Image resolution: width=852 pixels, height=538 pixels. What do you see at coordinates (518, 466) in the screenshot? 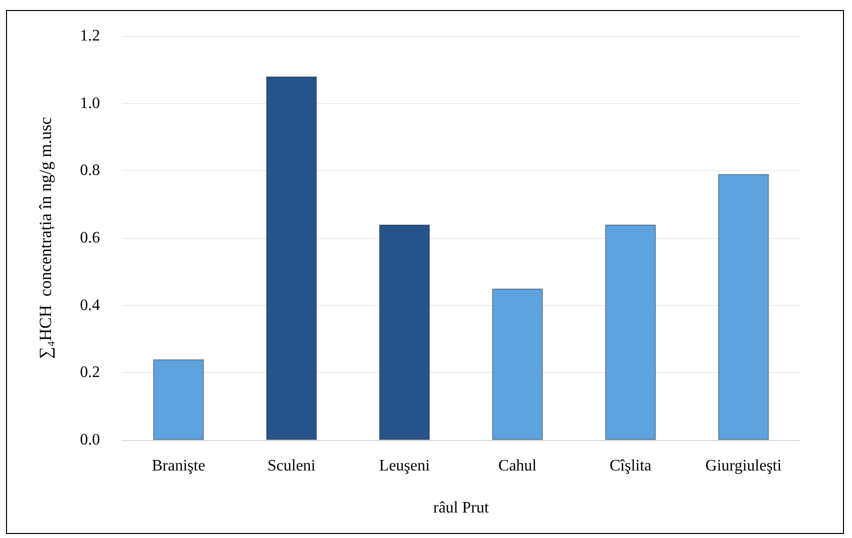
I see `x-tick-label: Cahul` at bounding box center [518, 466].